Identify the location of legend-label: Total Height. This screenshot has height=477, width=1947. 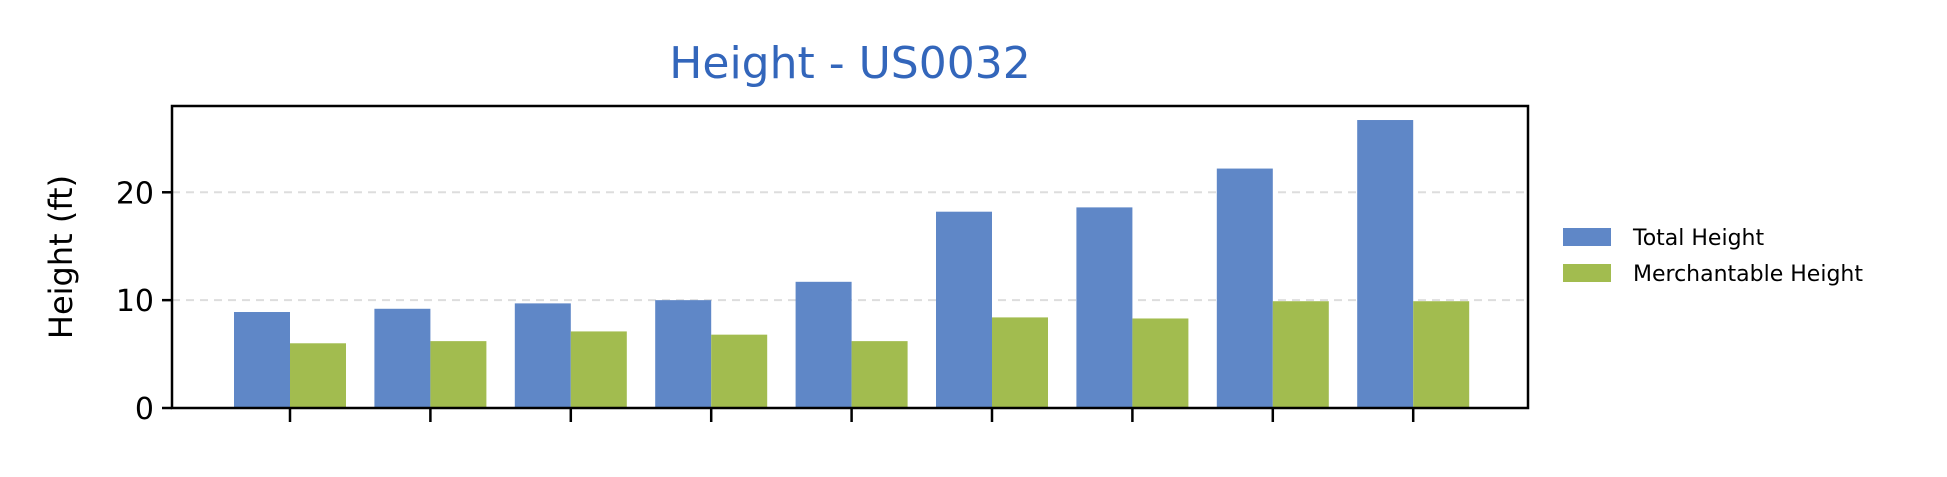
(1698, 238).